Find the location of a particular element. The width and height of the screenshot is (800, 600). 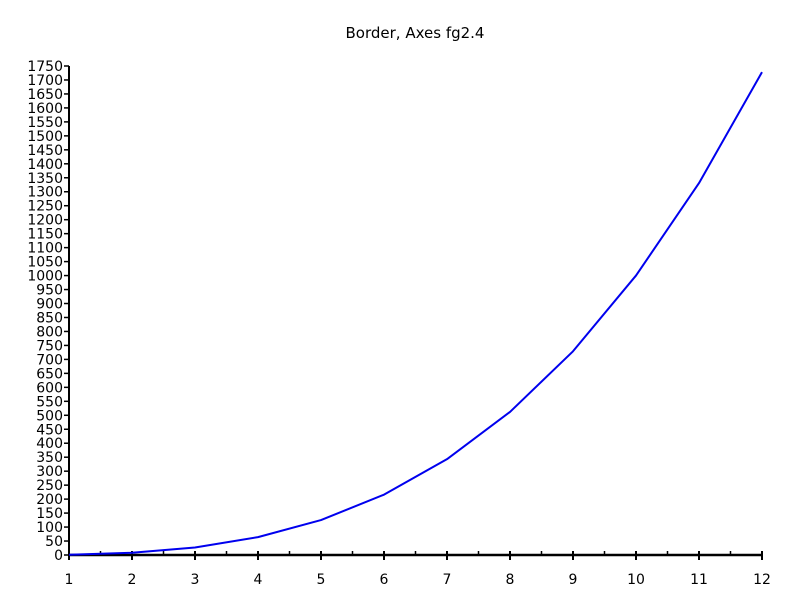

y-tick-label: 500 is located at coordinates (49, 416).